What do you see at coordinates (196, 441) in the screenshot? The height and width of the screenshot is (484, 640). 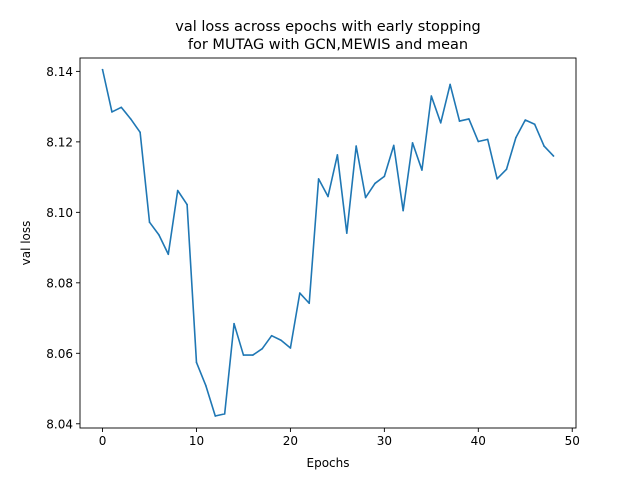 I see `x-tick-label: 10` at bounding box center [196, 441].